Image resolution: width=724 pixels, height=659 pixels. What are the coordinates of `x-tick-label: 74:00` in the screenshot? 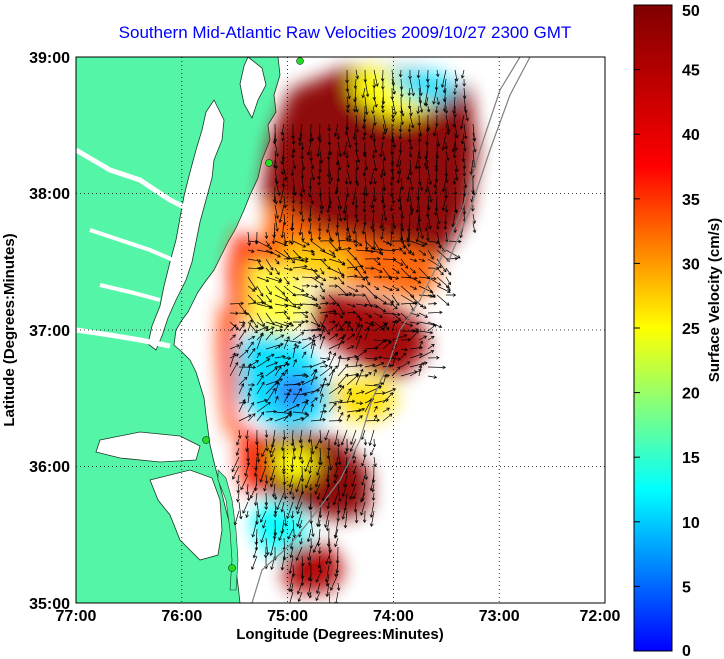 It's located at (393, 616).